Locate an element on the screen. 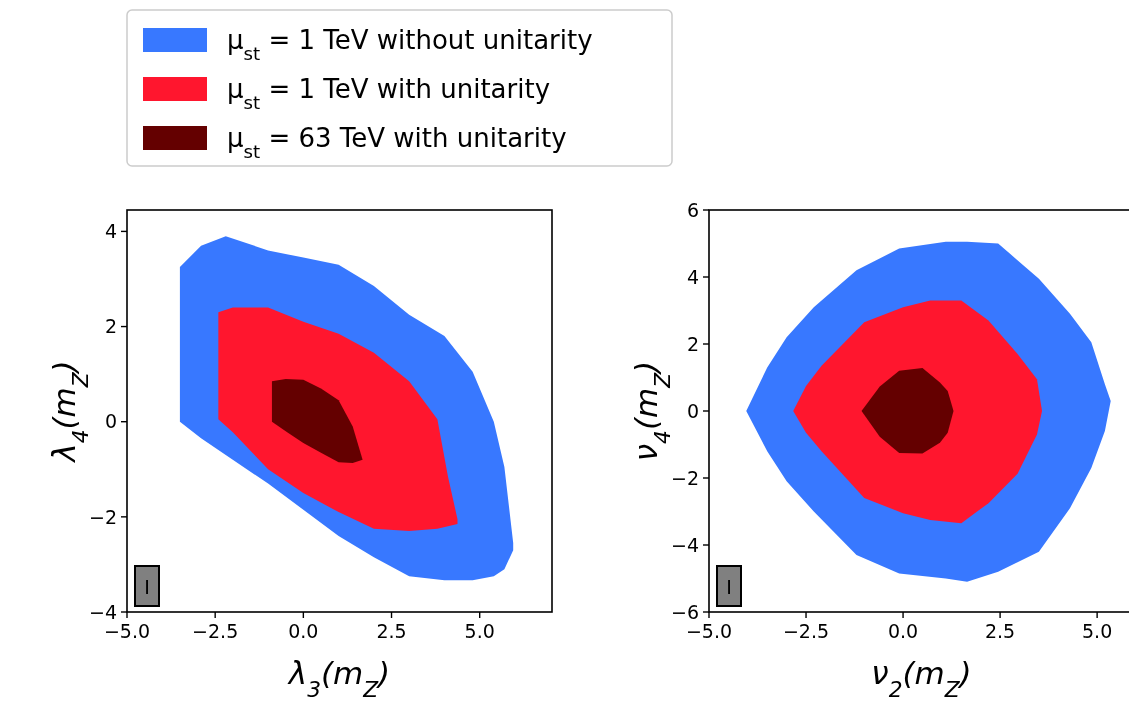  x-axis-title: ν$_{2}$(m$_{Z}$) is located at coordinates (921, 678).